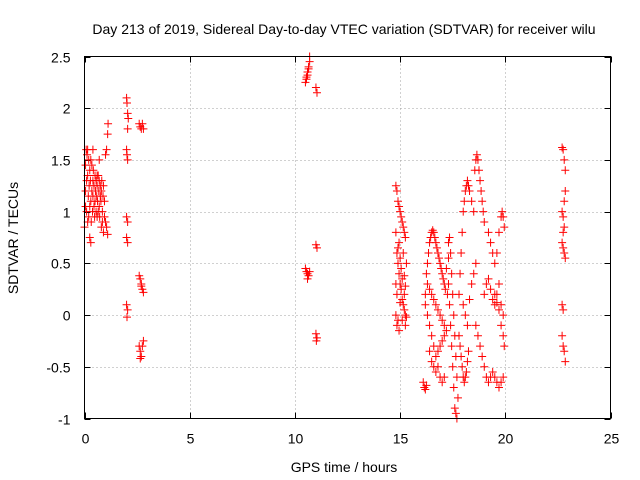  What do you see at coordinates (67, 316) in the screenshot?
I see `y-tick-label: 0` at bounding box center [67, 316].